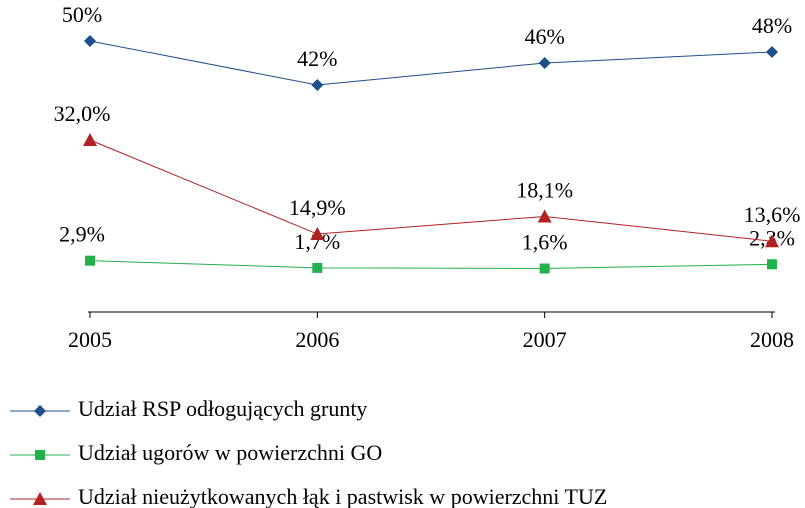 The width and height of the screenshot is (805, 508). Describe the element at coordinates (317, 339) in the screenshot. I see `x-tick-label: 2006` at that location.